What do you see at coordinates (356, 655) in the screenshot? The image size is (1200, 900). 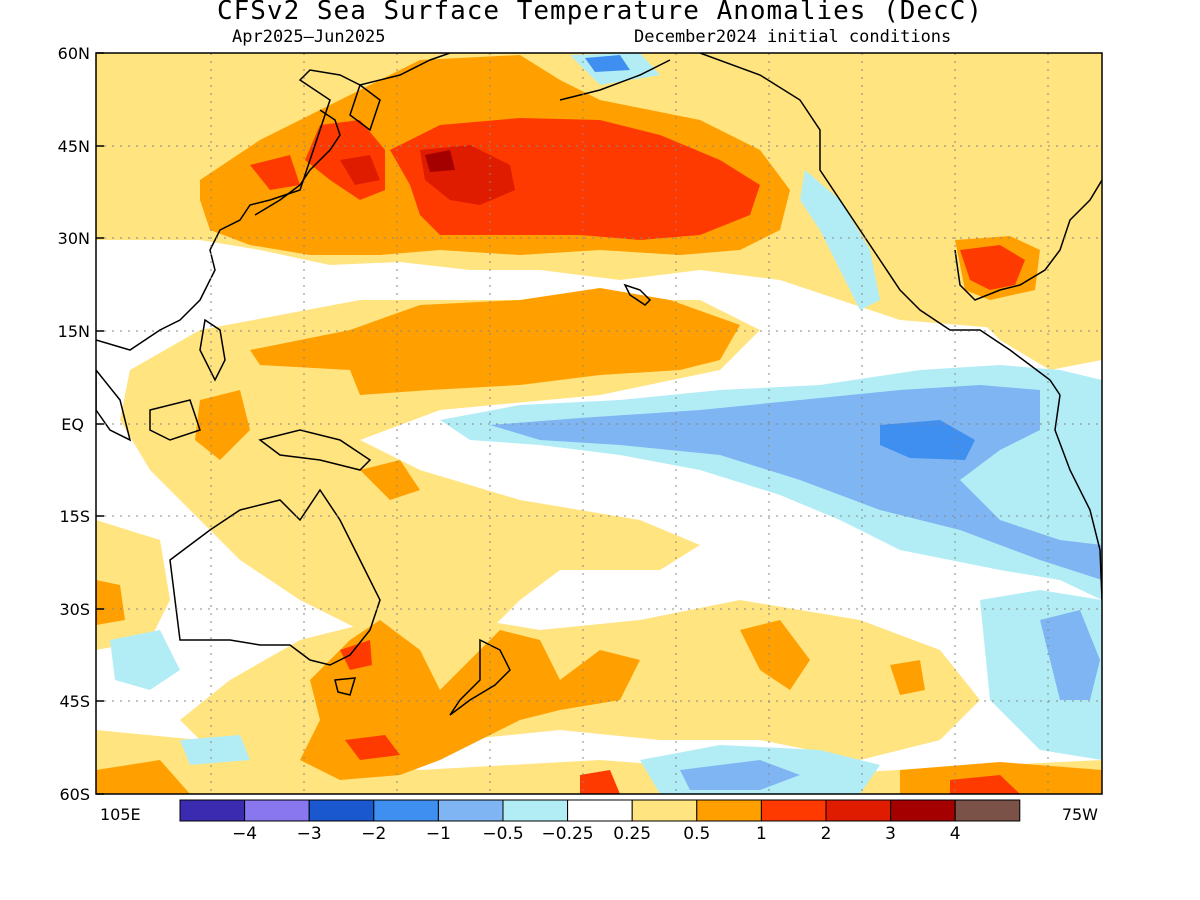 I see `red-tasman` at bounding box center [356, 655].